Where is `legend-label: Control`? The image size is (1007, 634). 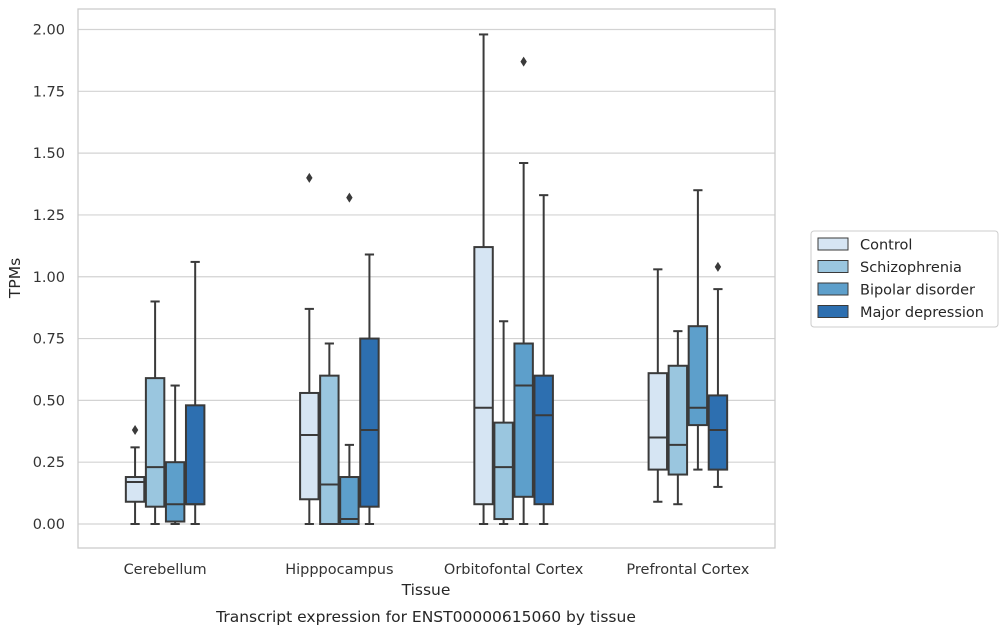 legend-label: Control is located at coordinates (886, 246).